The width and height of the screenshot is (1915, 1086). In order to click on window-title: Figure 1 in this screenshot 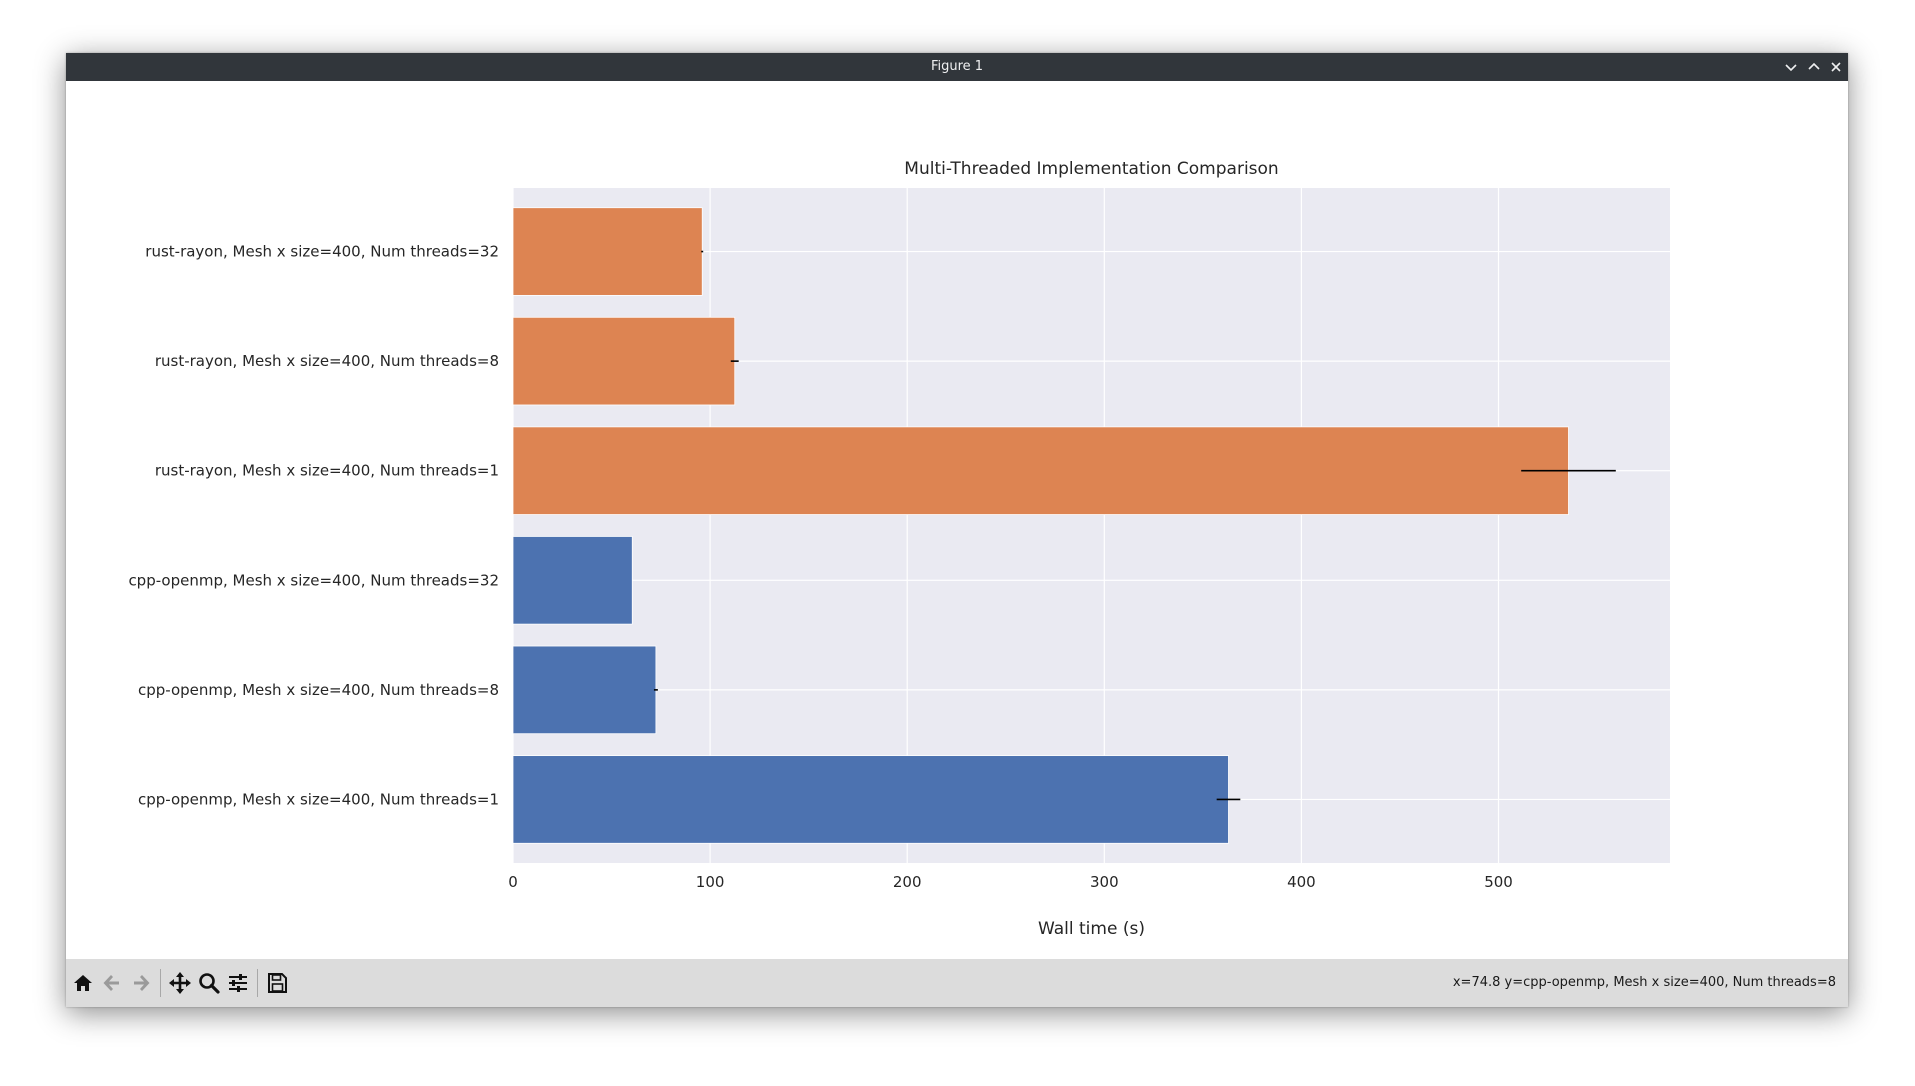, I will do `click(957, 66)`.